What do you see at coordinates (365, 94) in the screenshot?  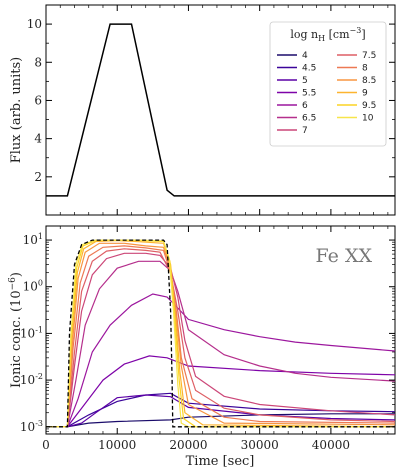 I see `legend-entry-label: 9` at bounding box center [365, 94].